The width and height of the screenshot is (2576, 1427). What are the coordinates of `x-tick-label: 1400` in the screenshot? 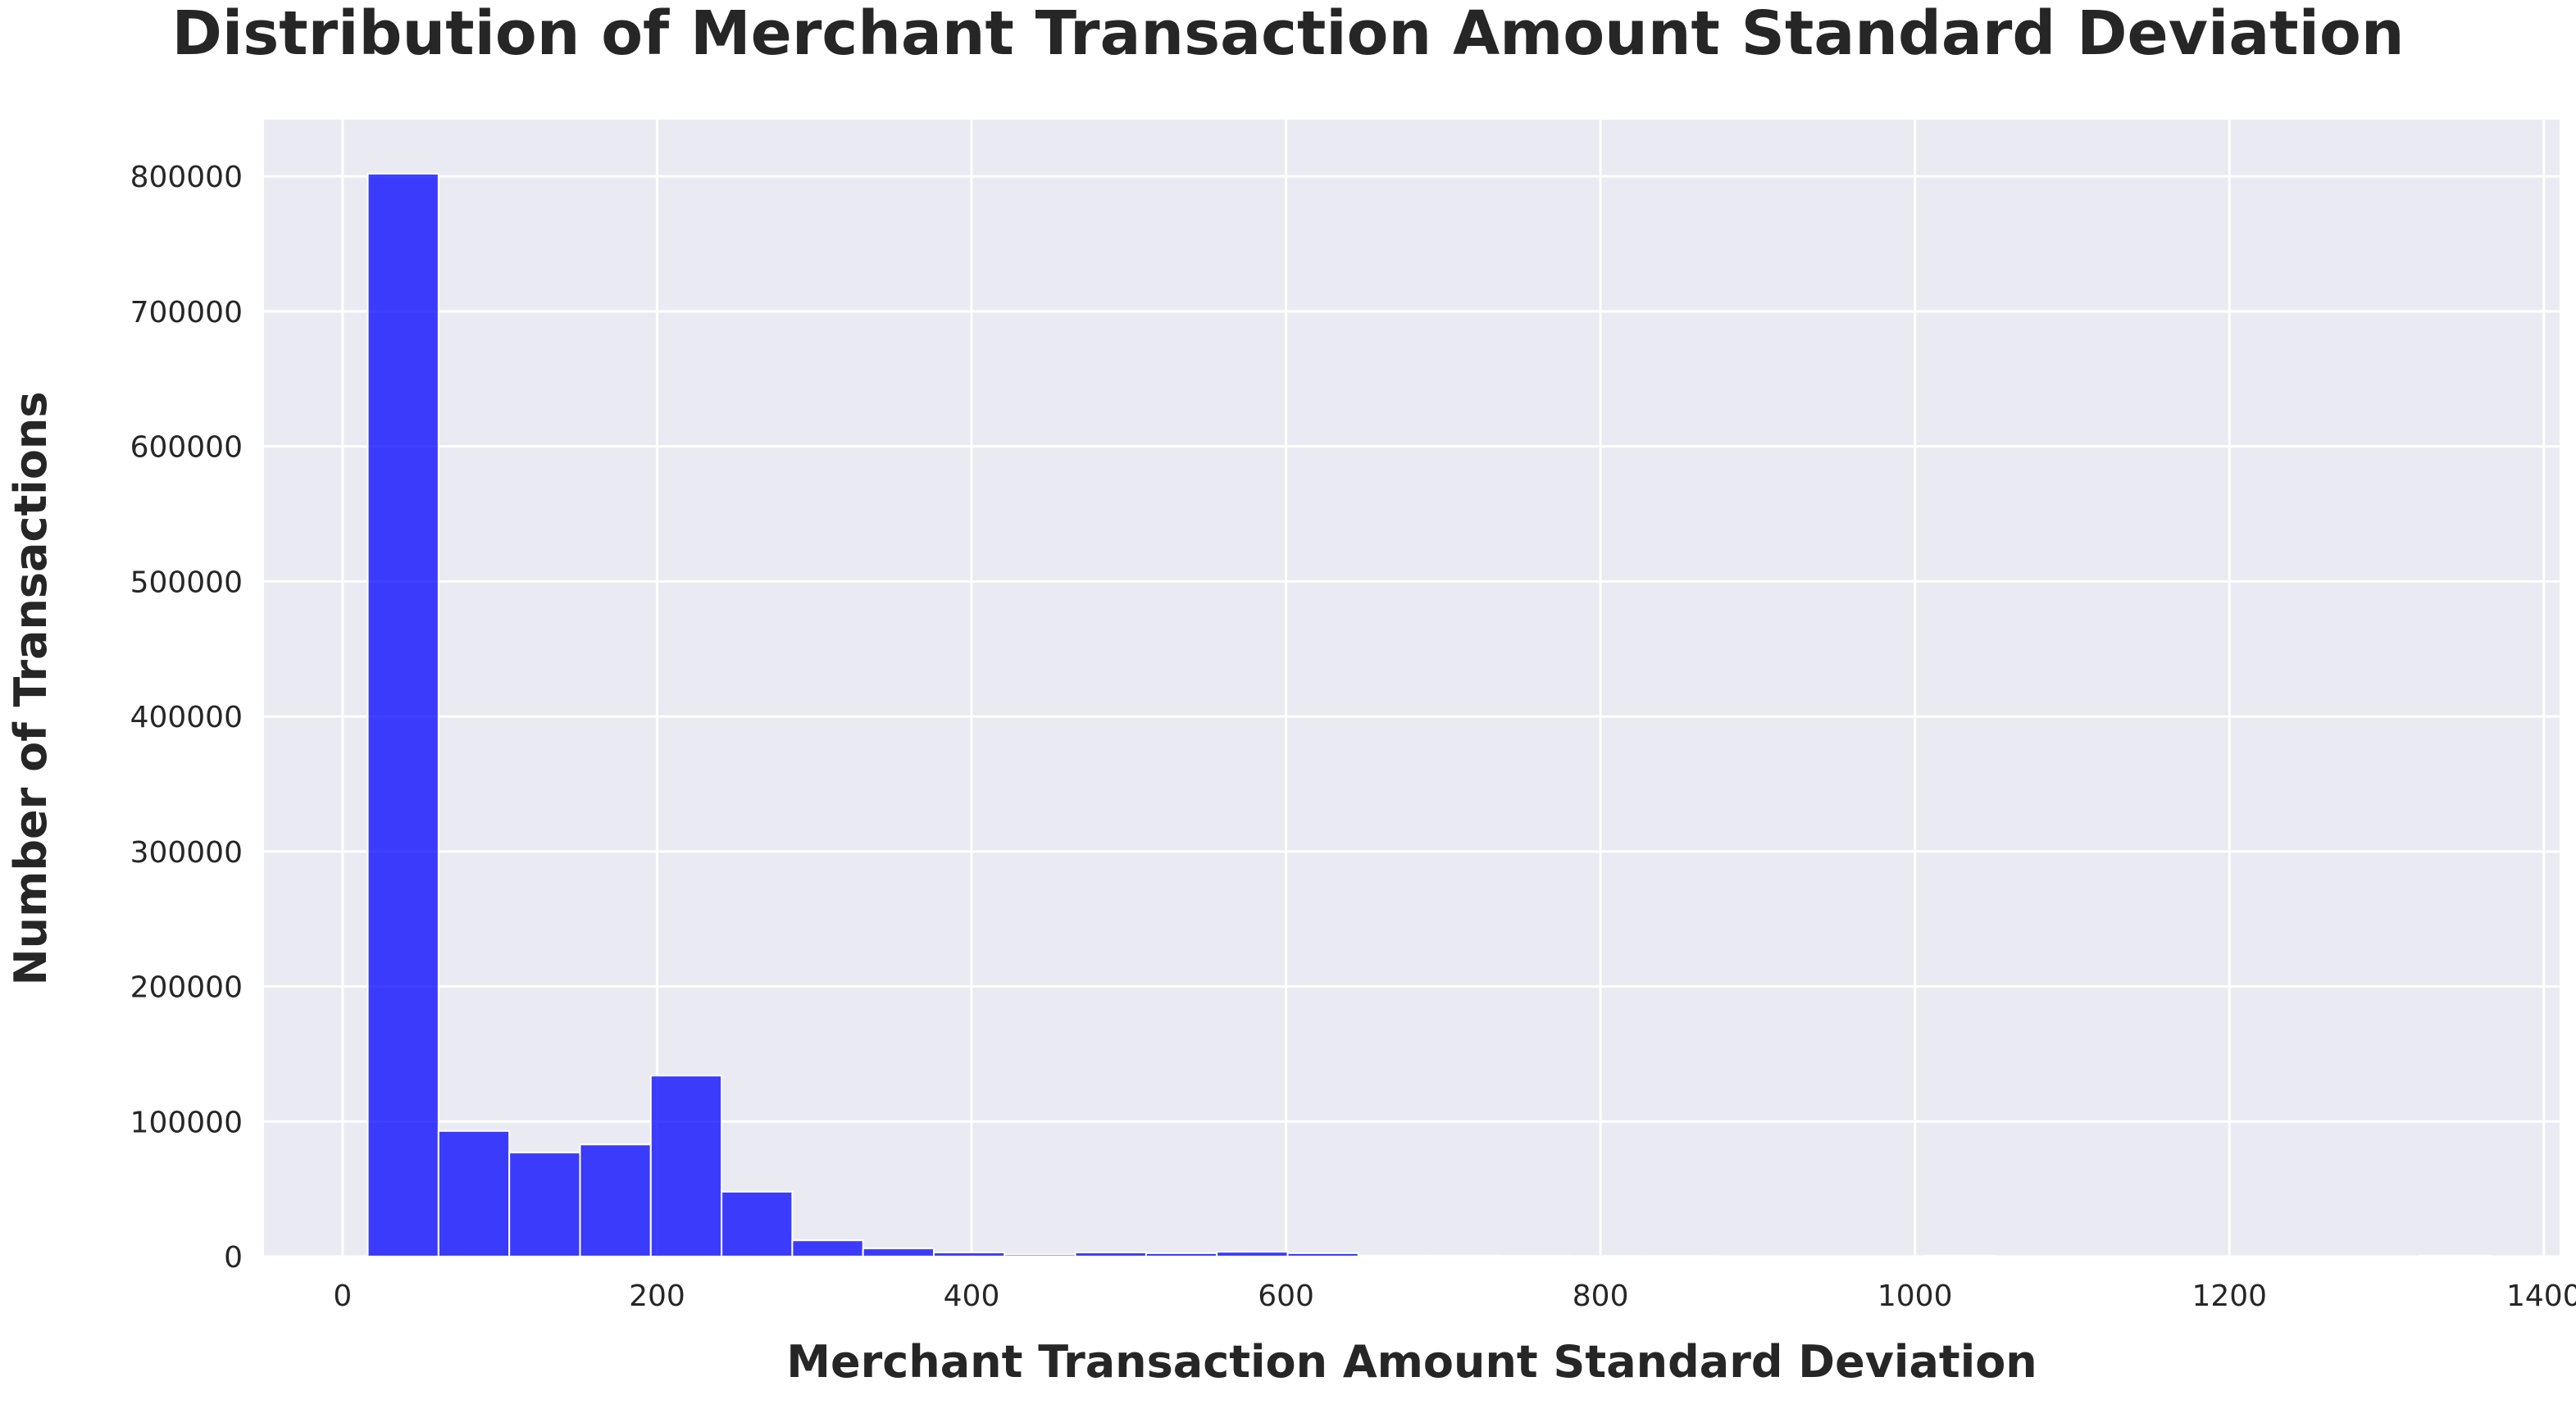 It's located at (2541, 1296).